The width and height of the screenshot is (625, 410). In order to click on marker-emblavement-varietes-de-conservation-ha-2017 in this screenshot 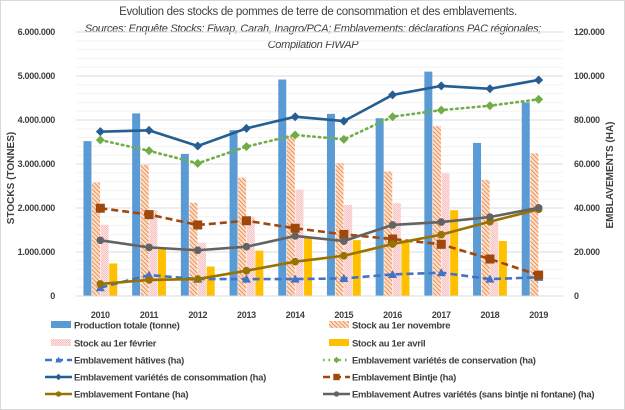, I will do `click(441, 110)`.